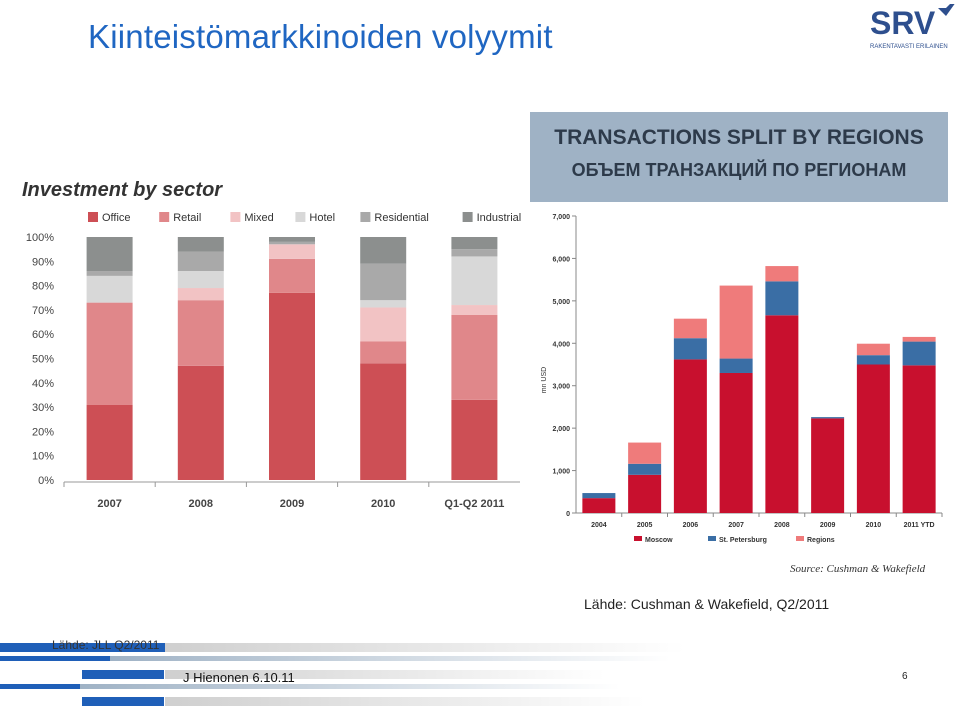 Image resolution: width=960 pixels, height=709 pixels. I want to click on left-chart-title: Investment by sector, so click(122, 190).